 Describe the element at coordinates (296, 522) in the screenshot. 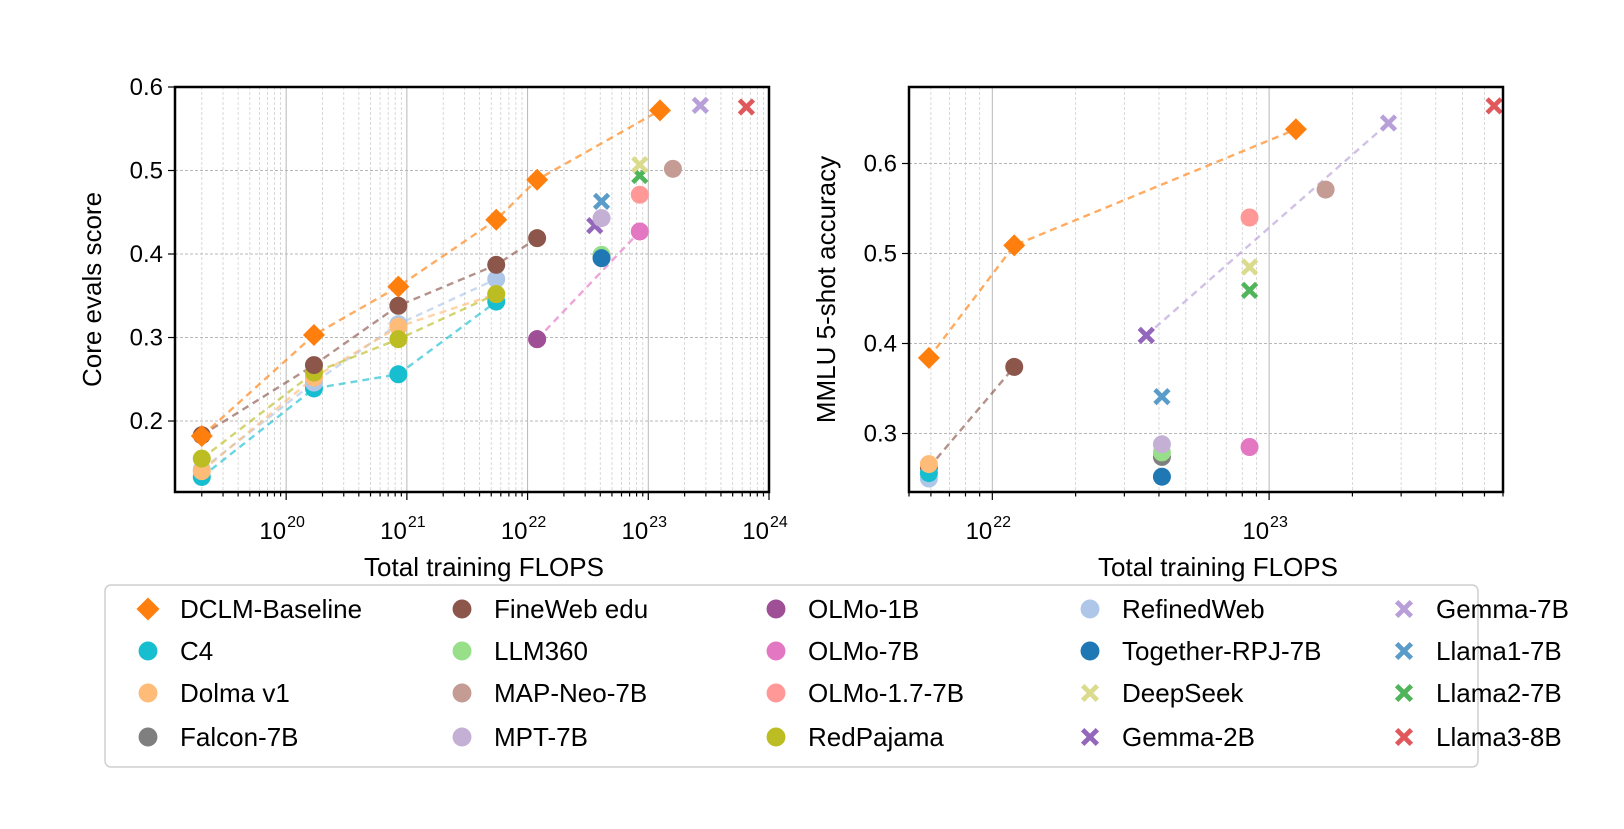

I see `x-tick-exponent: 20` at that location.